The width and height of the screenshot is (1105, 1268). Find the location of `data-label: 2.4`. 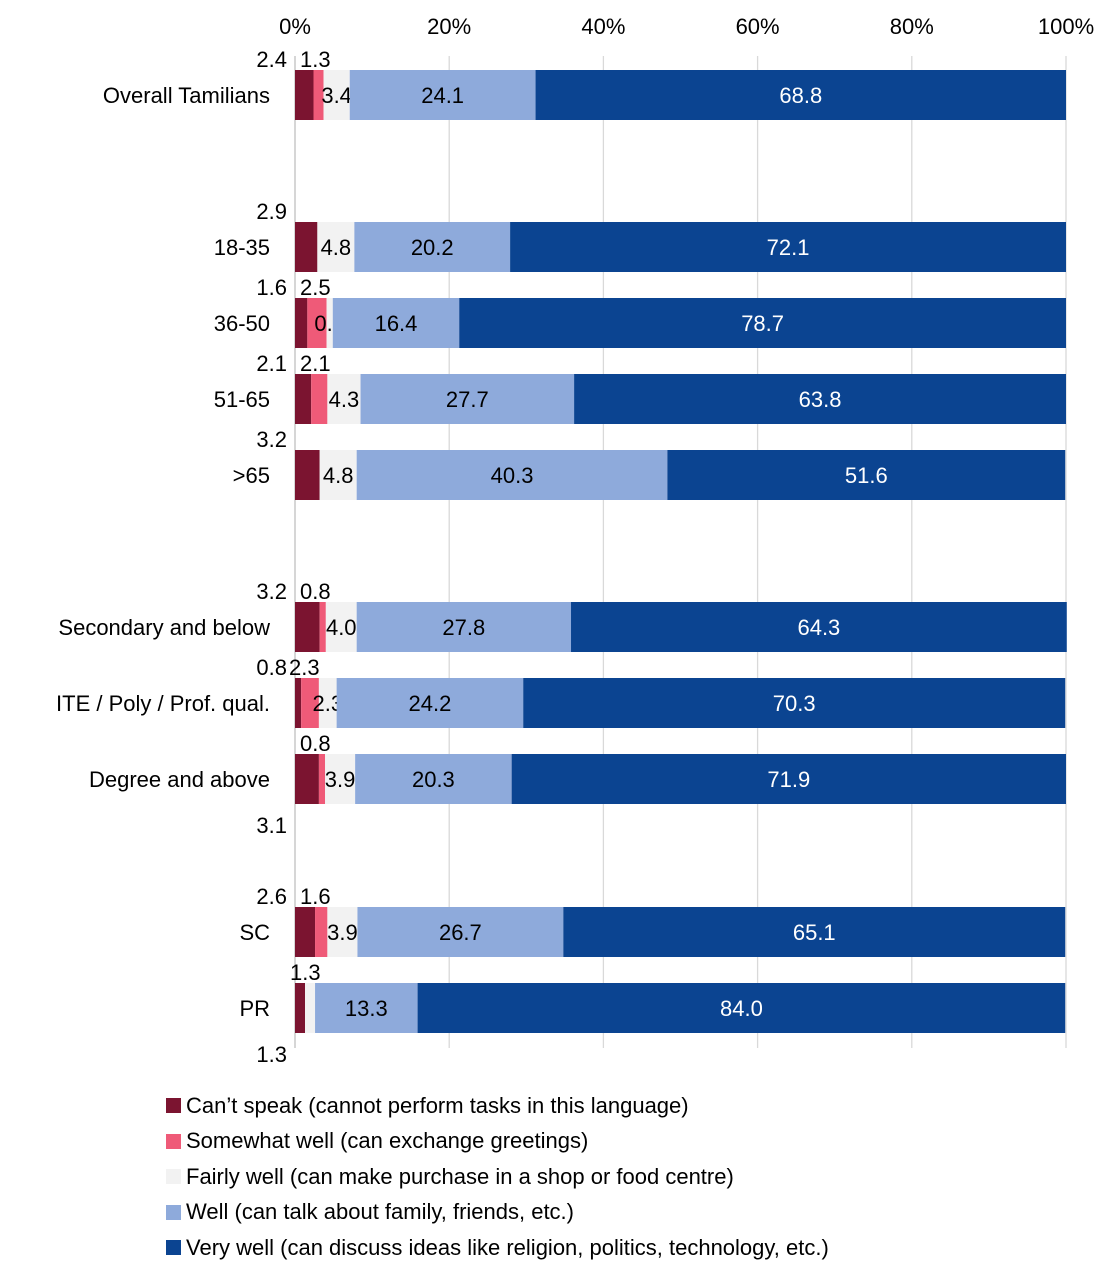

data-label: 2.4 is located at coordinates (271, 59).